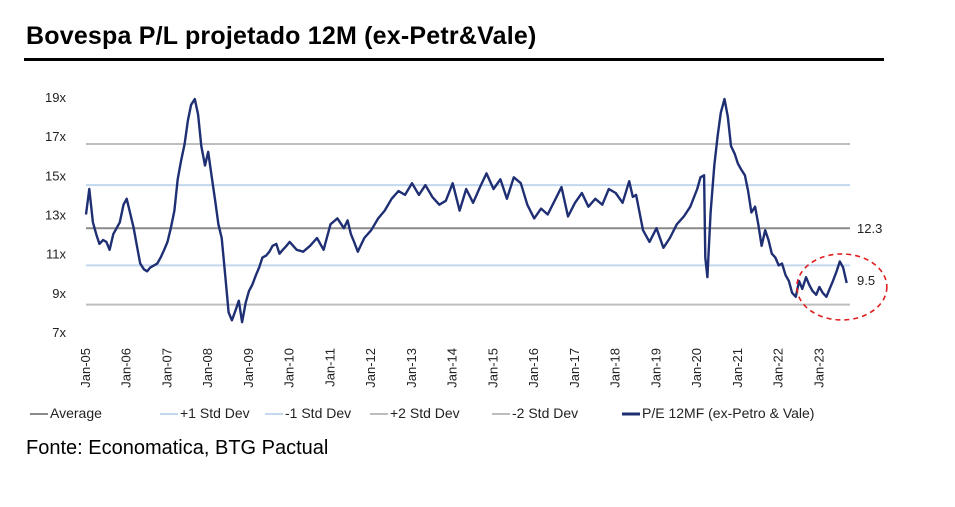 The width and height of the screenshot is (955, 507). What do you see at coordinates (574, 368) in the screenshot?
I see `x-tick-label: Jan-17` at bounding box center [574, 368].